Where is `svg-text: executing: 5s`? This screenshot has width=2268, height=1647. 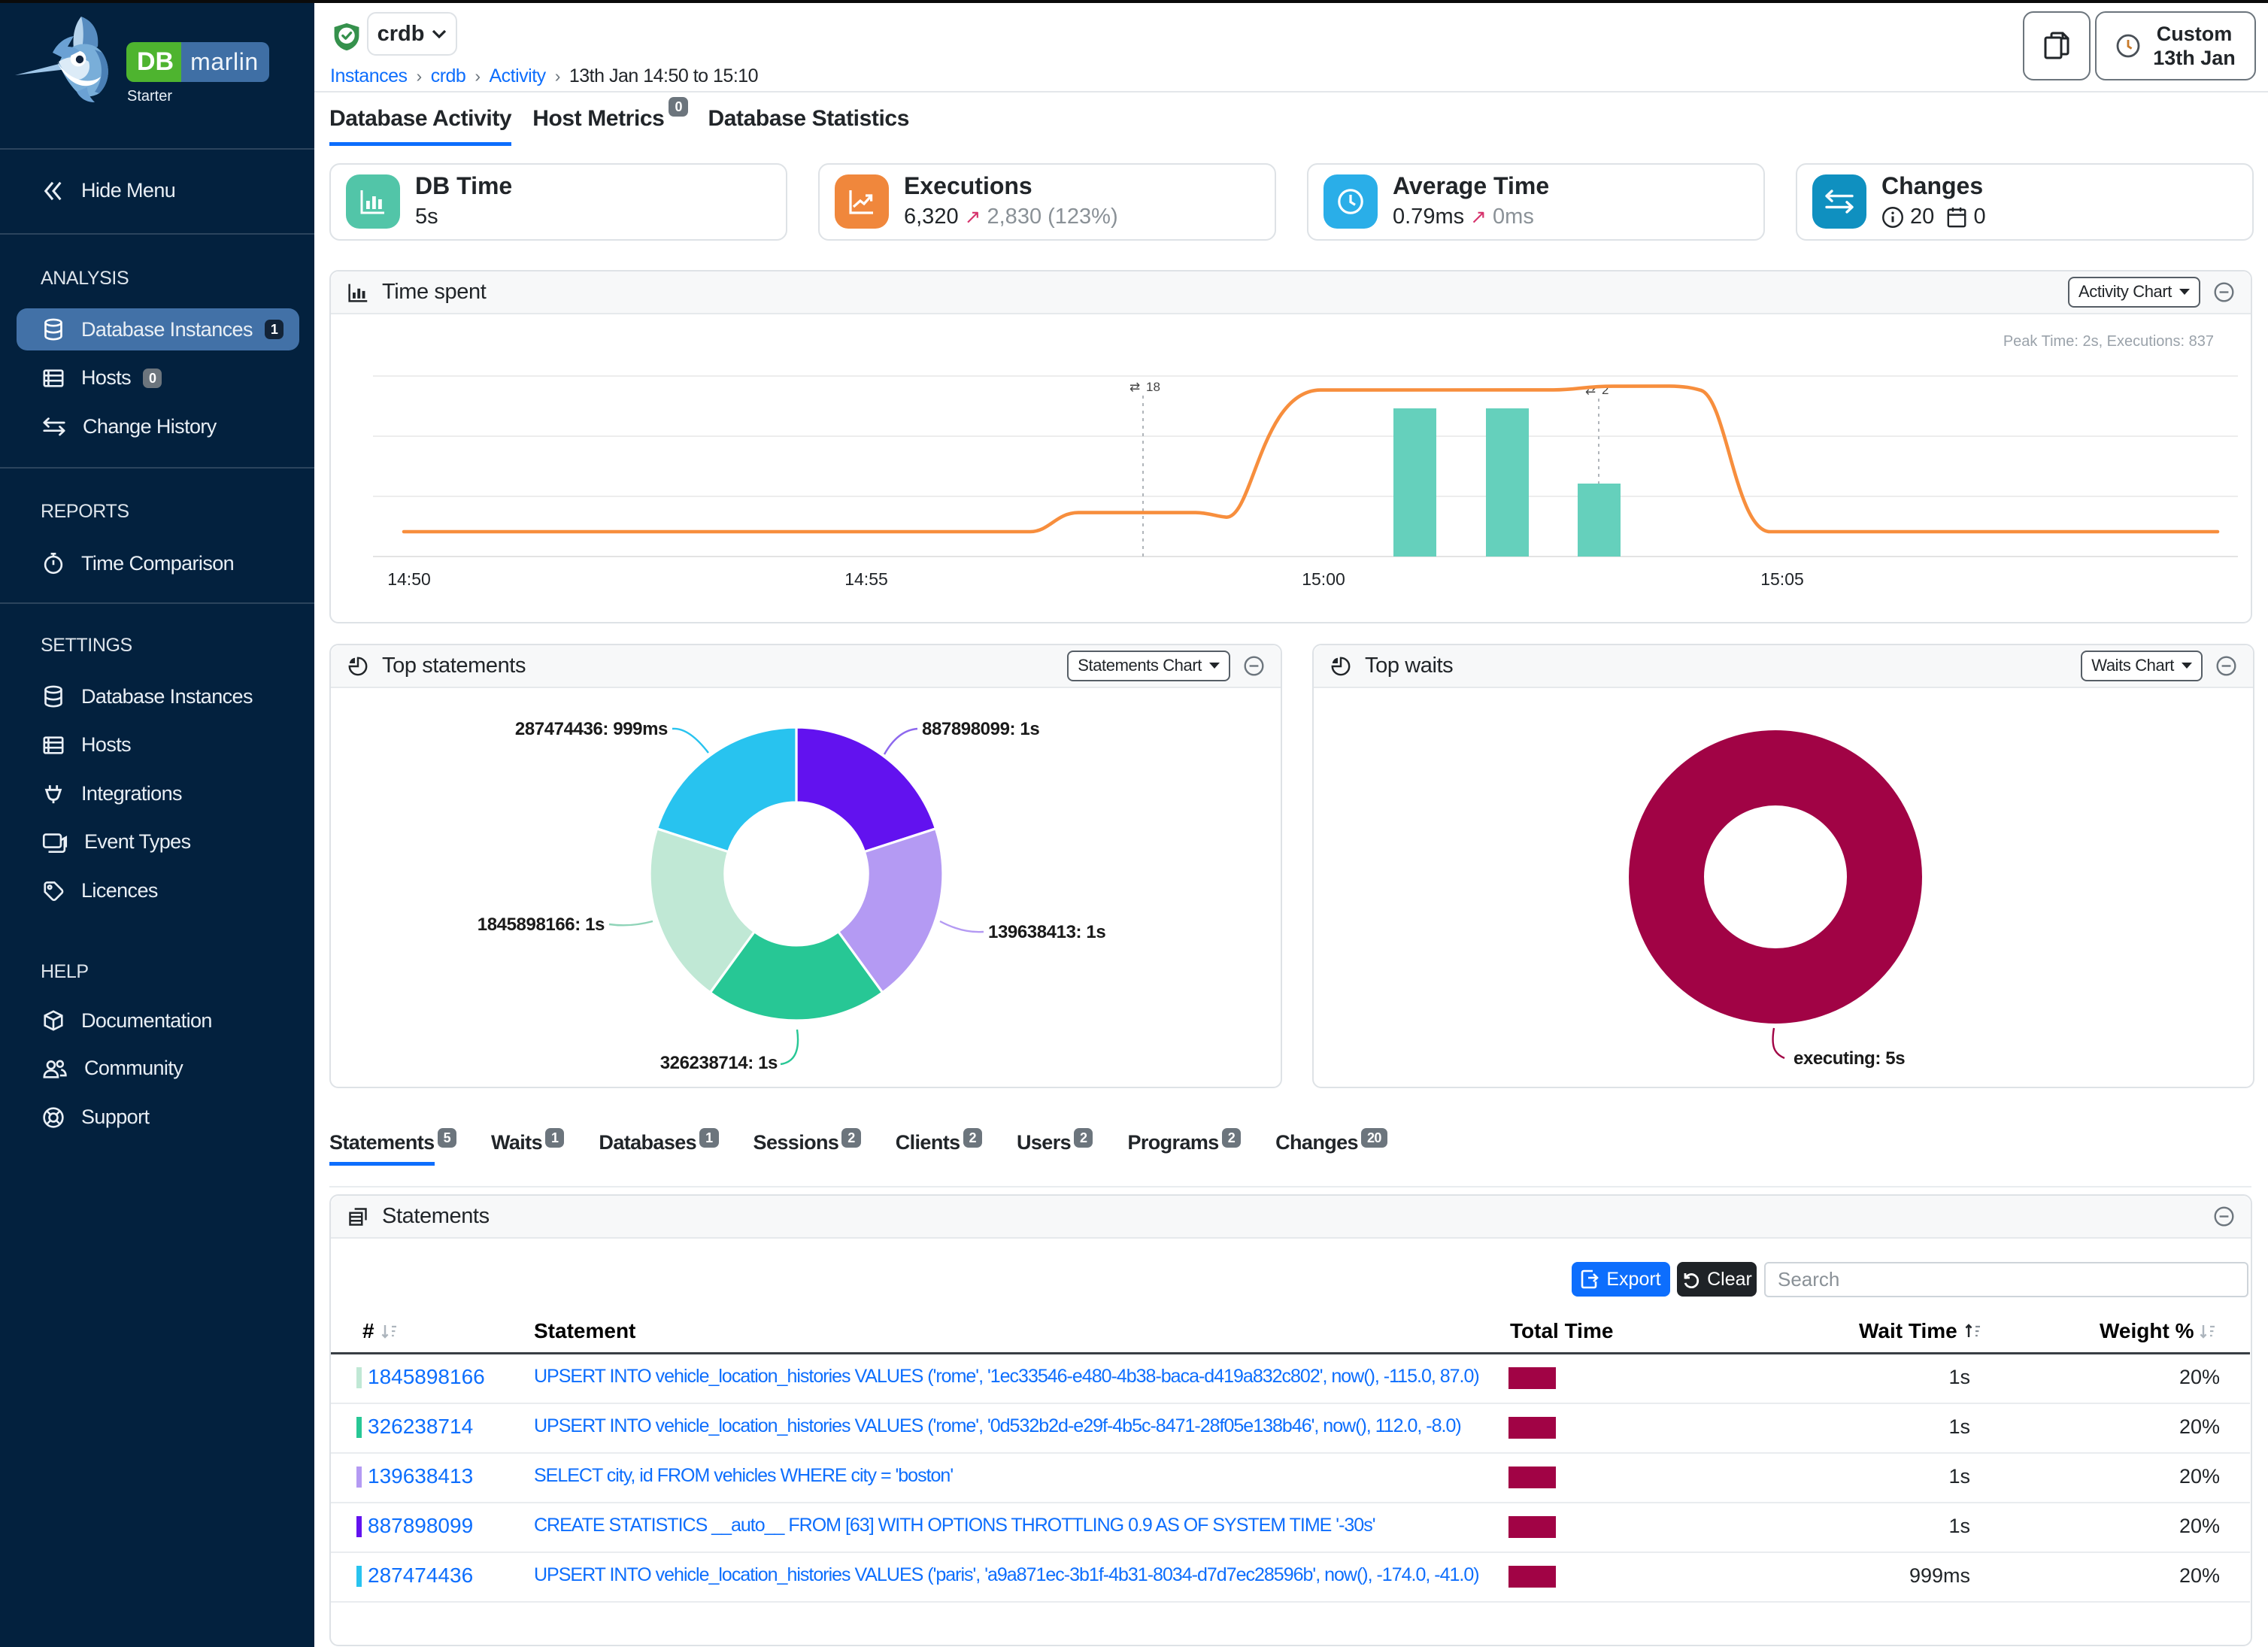 svg-text: executing: 5s is located at coordinates (1849, 1058).